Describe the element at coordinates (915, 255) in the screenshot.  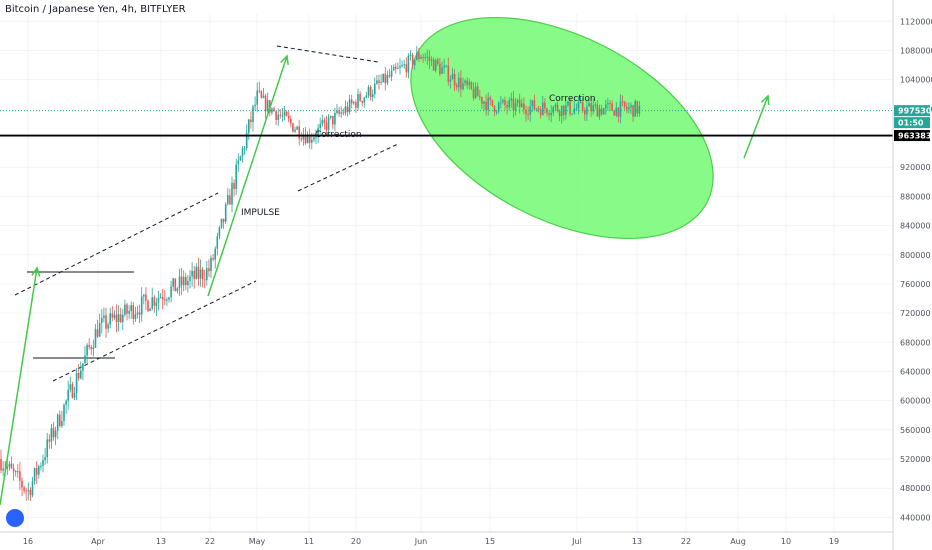
I see `y-tick-label: 800000` at that location.